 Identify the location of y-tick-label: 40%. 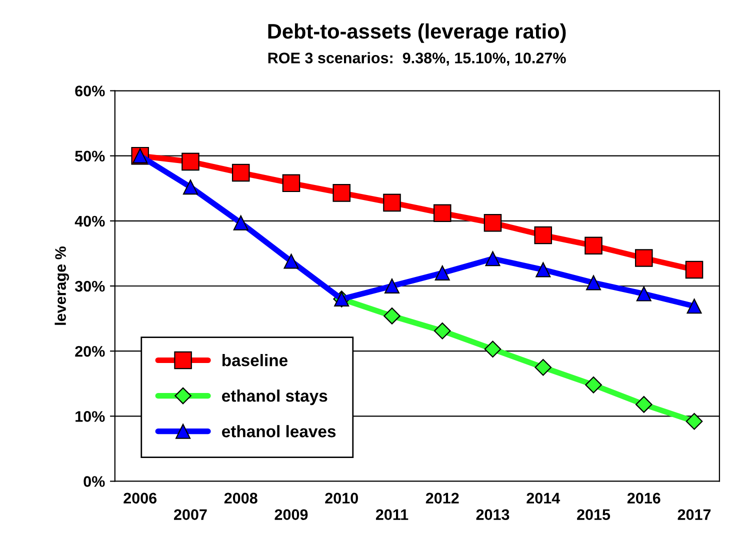
(89, 221).